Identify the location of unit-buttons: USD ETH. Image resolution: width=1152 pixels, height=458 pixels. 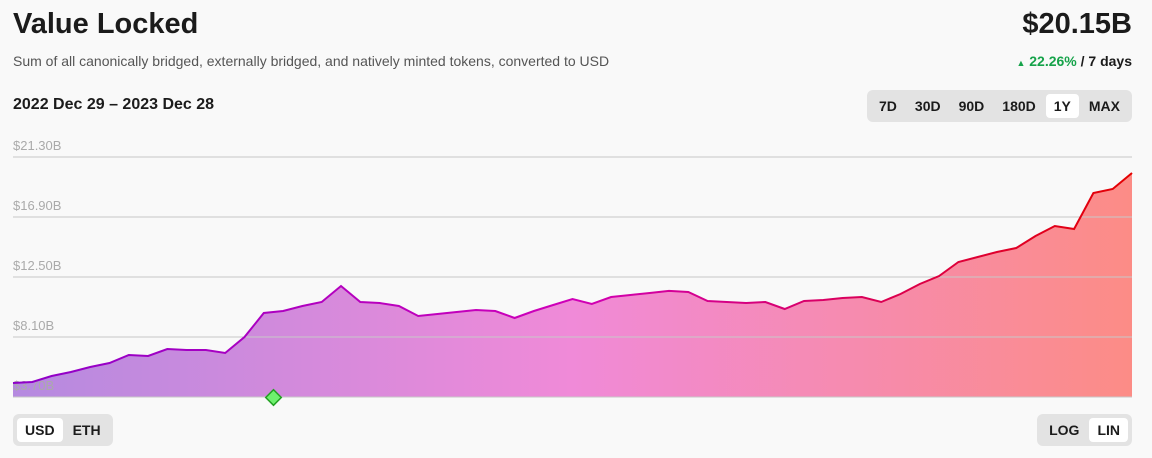
(63, 430).